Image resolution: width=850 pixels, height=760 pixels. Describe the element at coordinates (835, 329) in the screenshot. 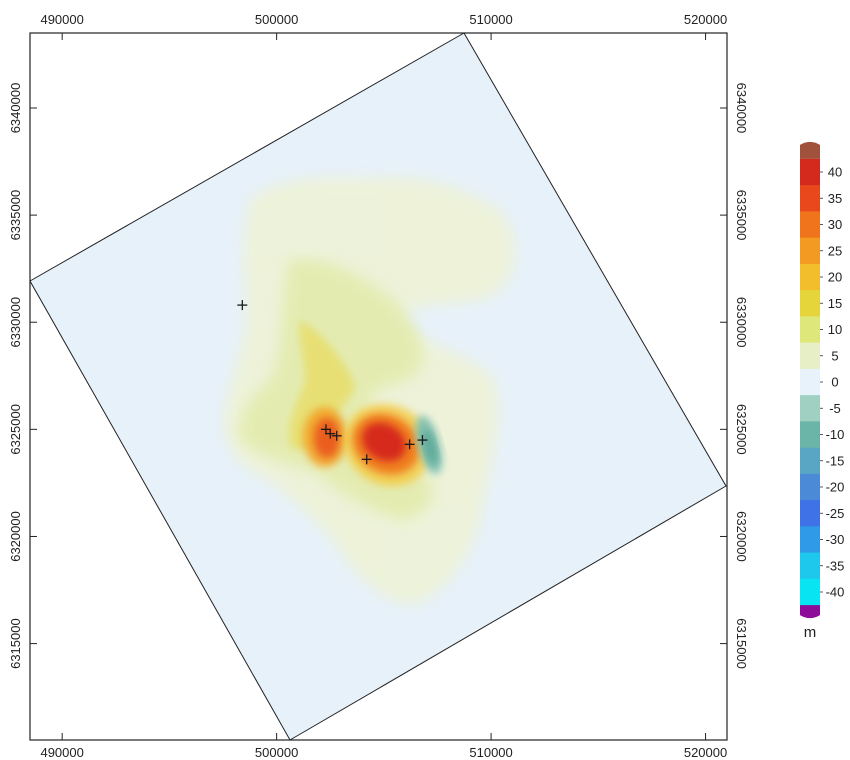

I see `colorbar-label: 10` at that location.